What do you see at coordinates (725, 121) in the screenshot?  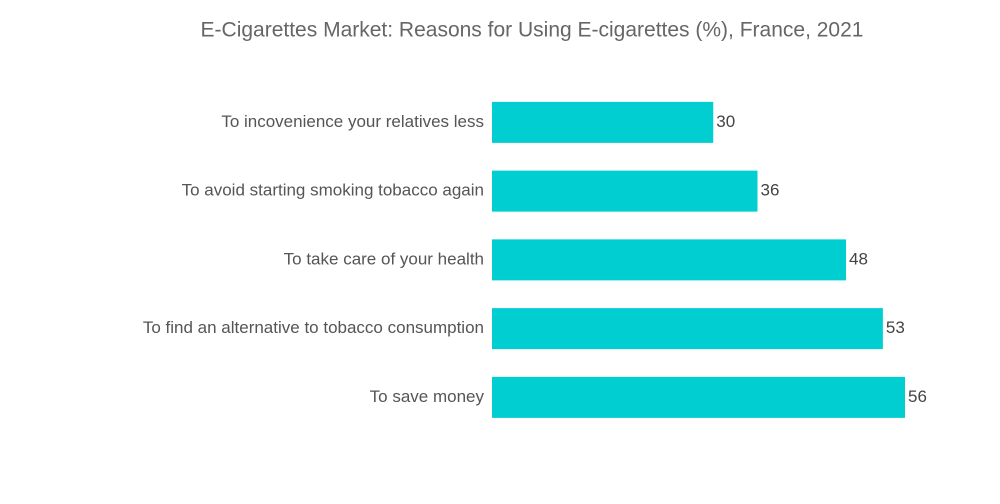 I see `value-label: 30` at bounding box center [725, 121].